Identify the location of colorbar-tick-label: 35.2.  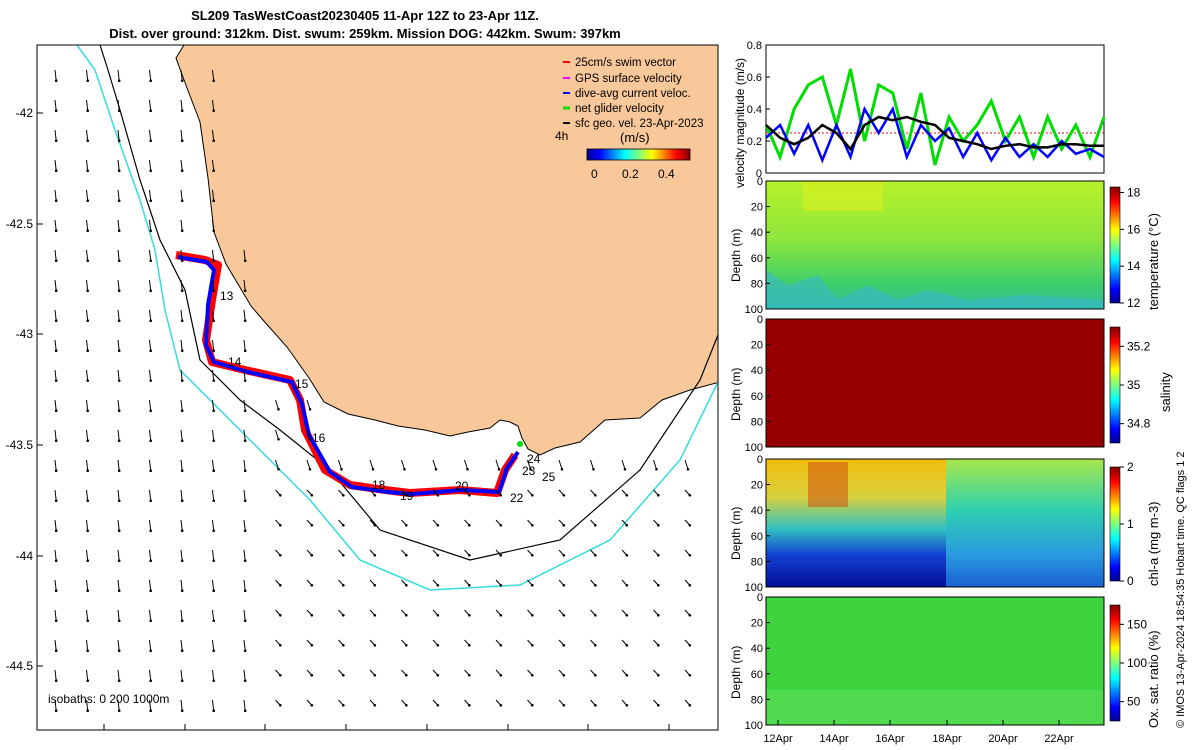
(1139, 346).